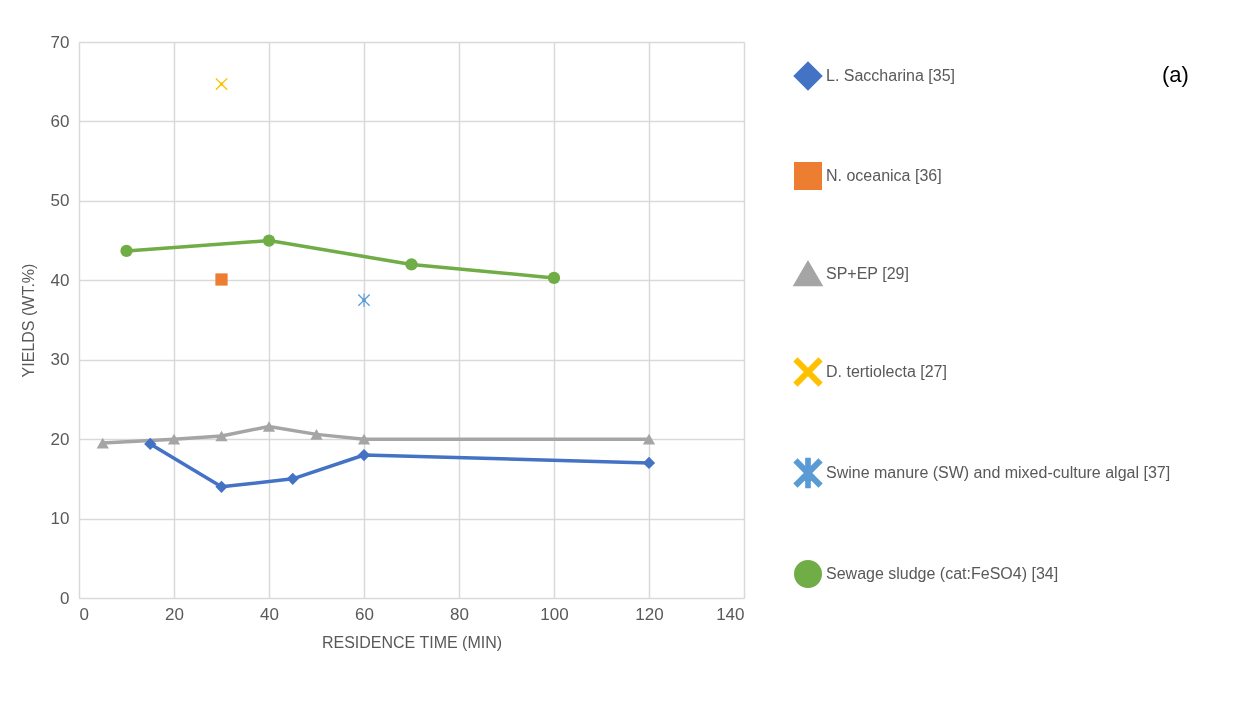  What do you see at coordinates (886, 371) in the screenshot?
I see `legend-label: D. tertiolecta [27]` at bounding box center [886, 371].